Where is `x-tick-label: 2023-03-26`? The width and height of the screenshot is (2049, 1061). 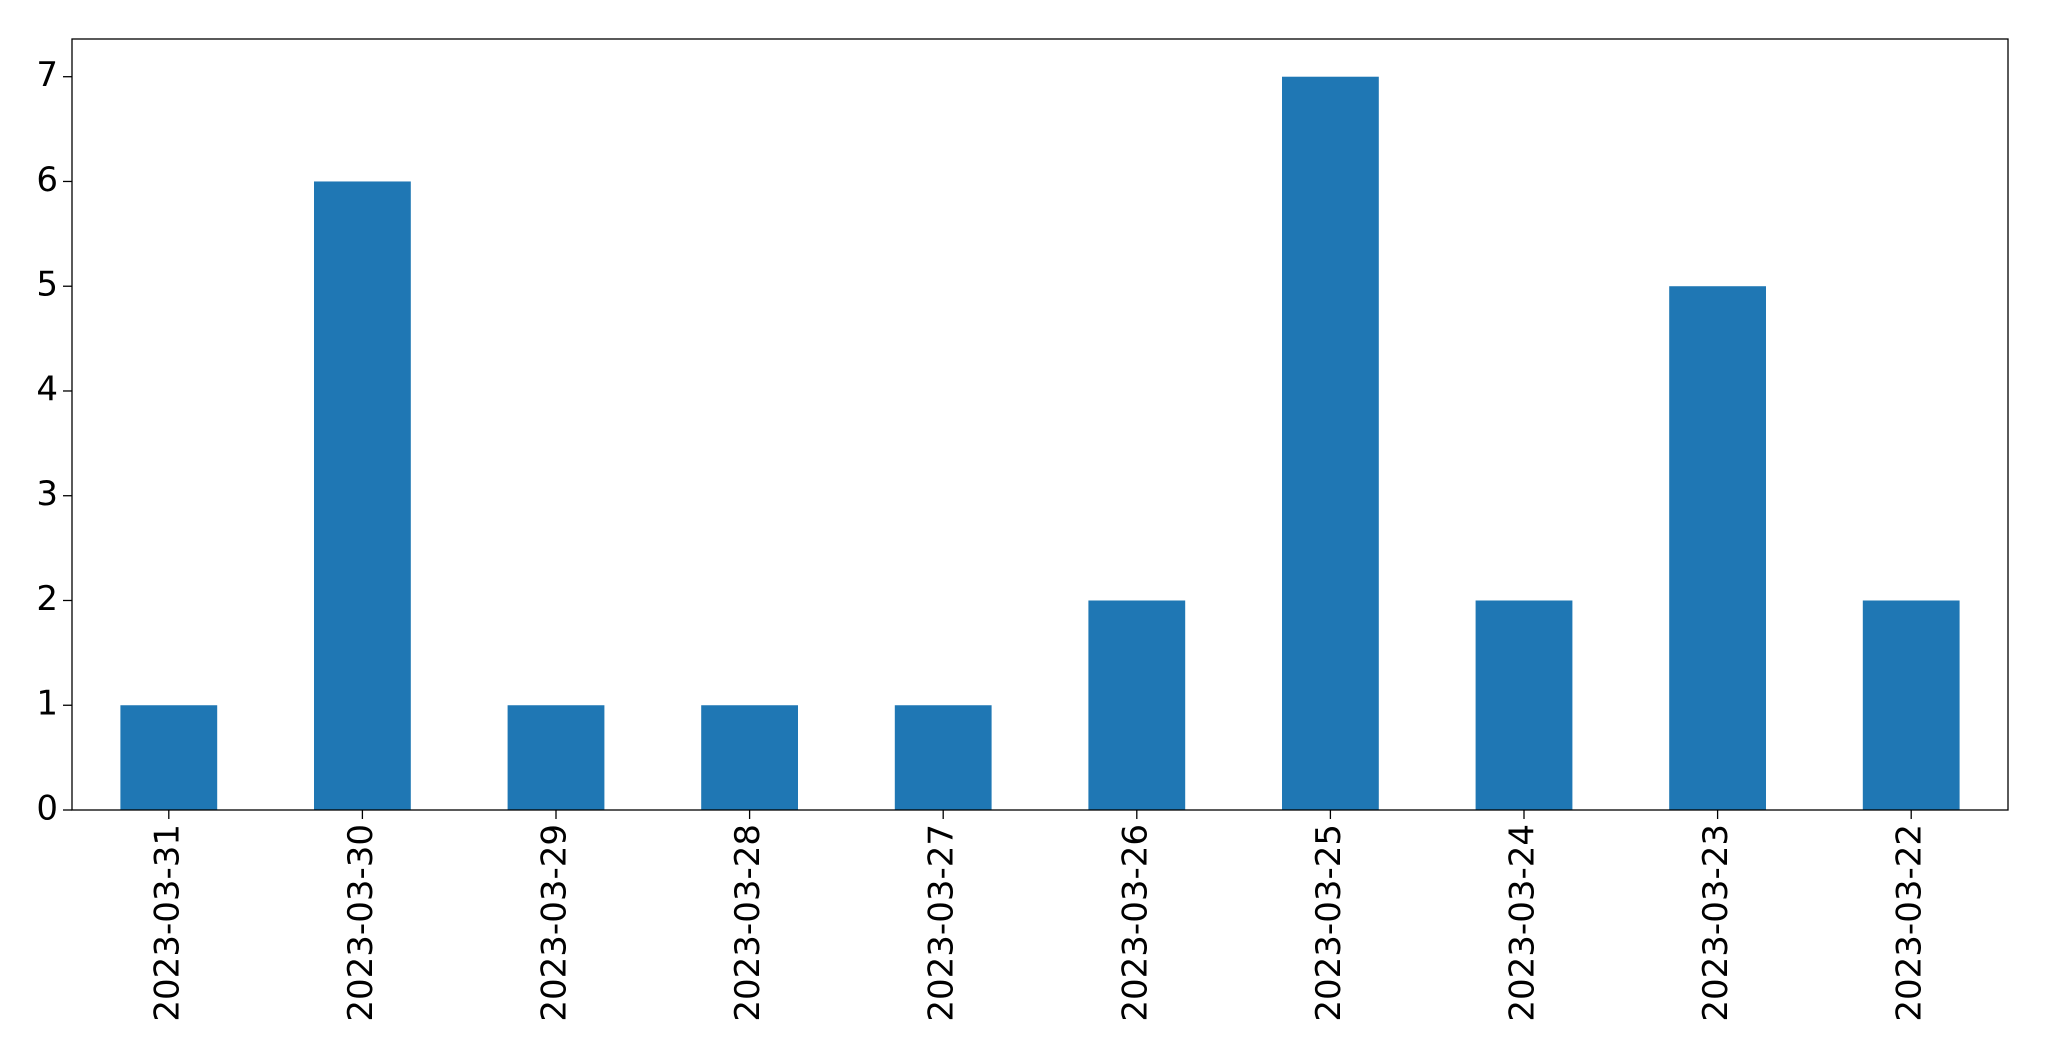 x-tick-label: 2023-03-26 is located at coordinates (1135, 923).